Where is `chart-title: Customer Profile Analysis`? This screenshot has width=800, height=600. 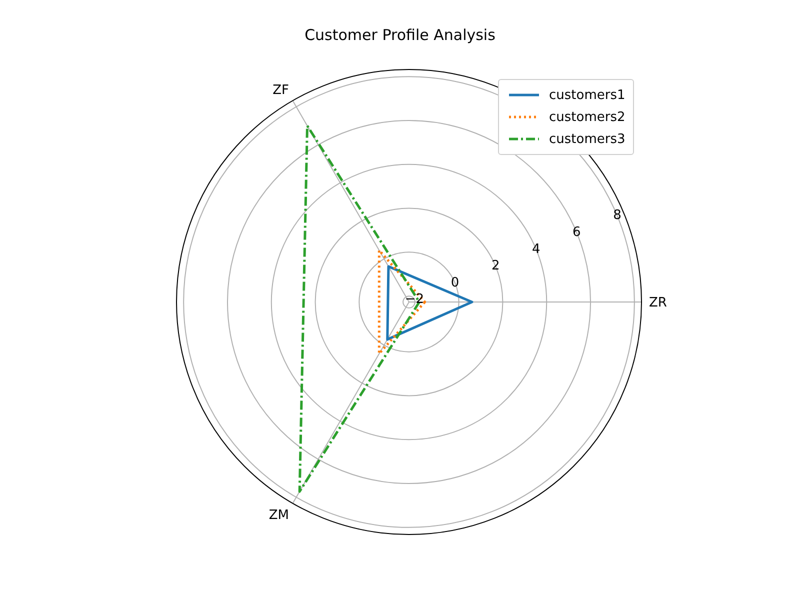
chart-title: Customer Profile Analysis is located at coordinates (400, 35).